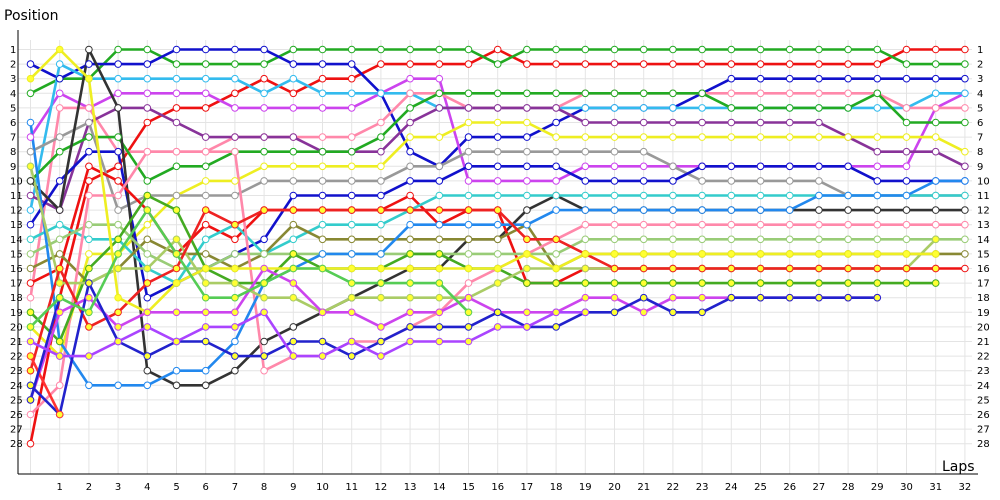  What do you see at coordinates (643, 487) in the screenshot?
I see `x-tick-label: 21` at bounding box center [643, 487].